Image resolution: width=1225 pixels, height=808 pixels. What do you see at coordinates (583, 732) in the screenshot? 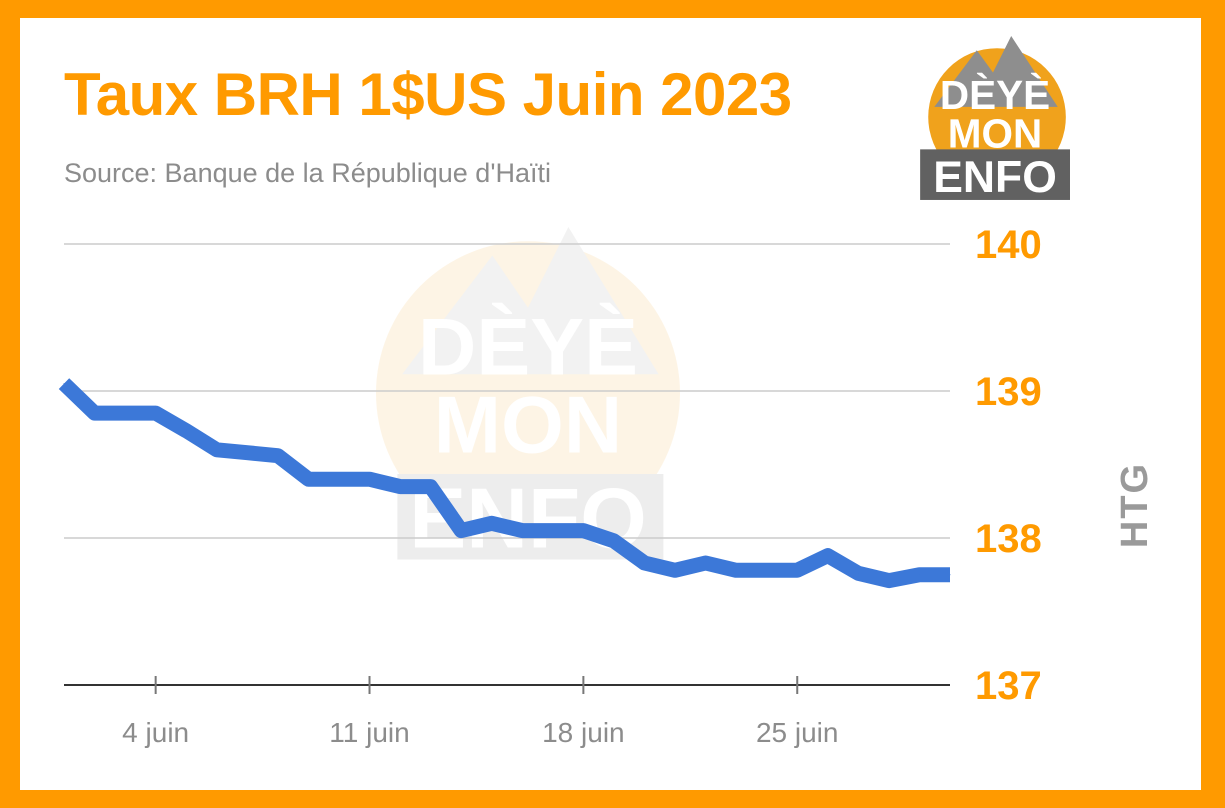
I see `x-tick-label: 18 juin` at bounding box center [583, 732].